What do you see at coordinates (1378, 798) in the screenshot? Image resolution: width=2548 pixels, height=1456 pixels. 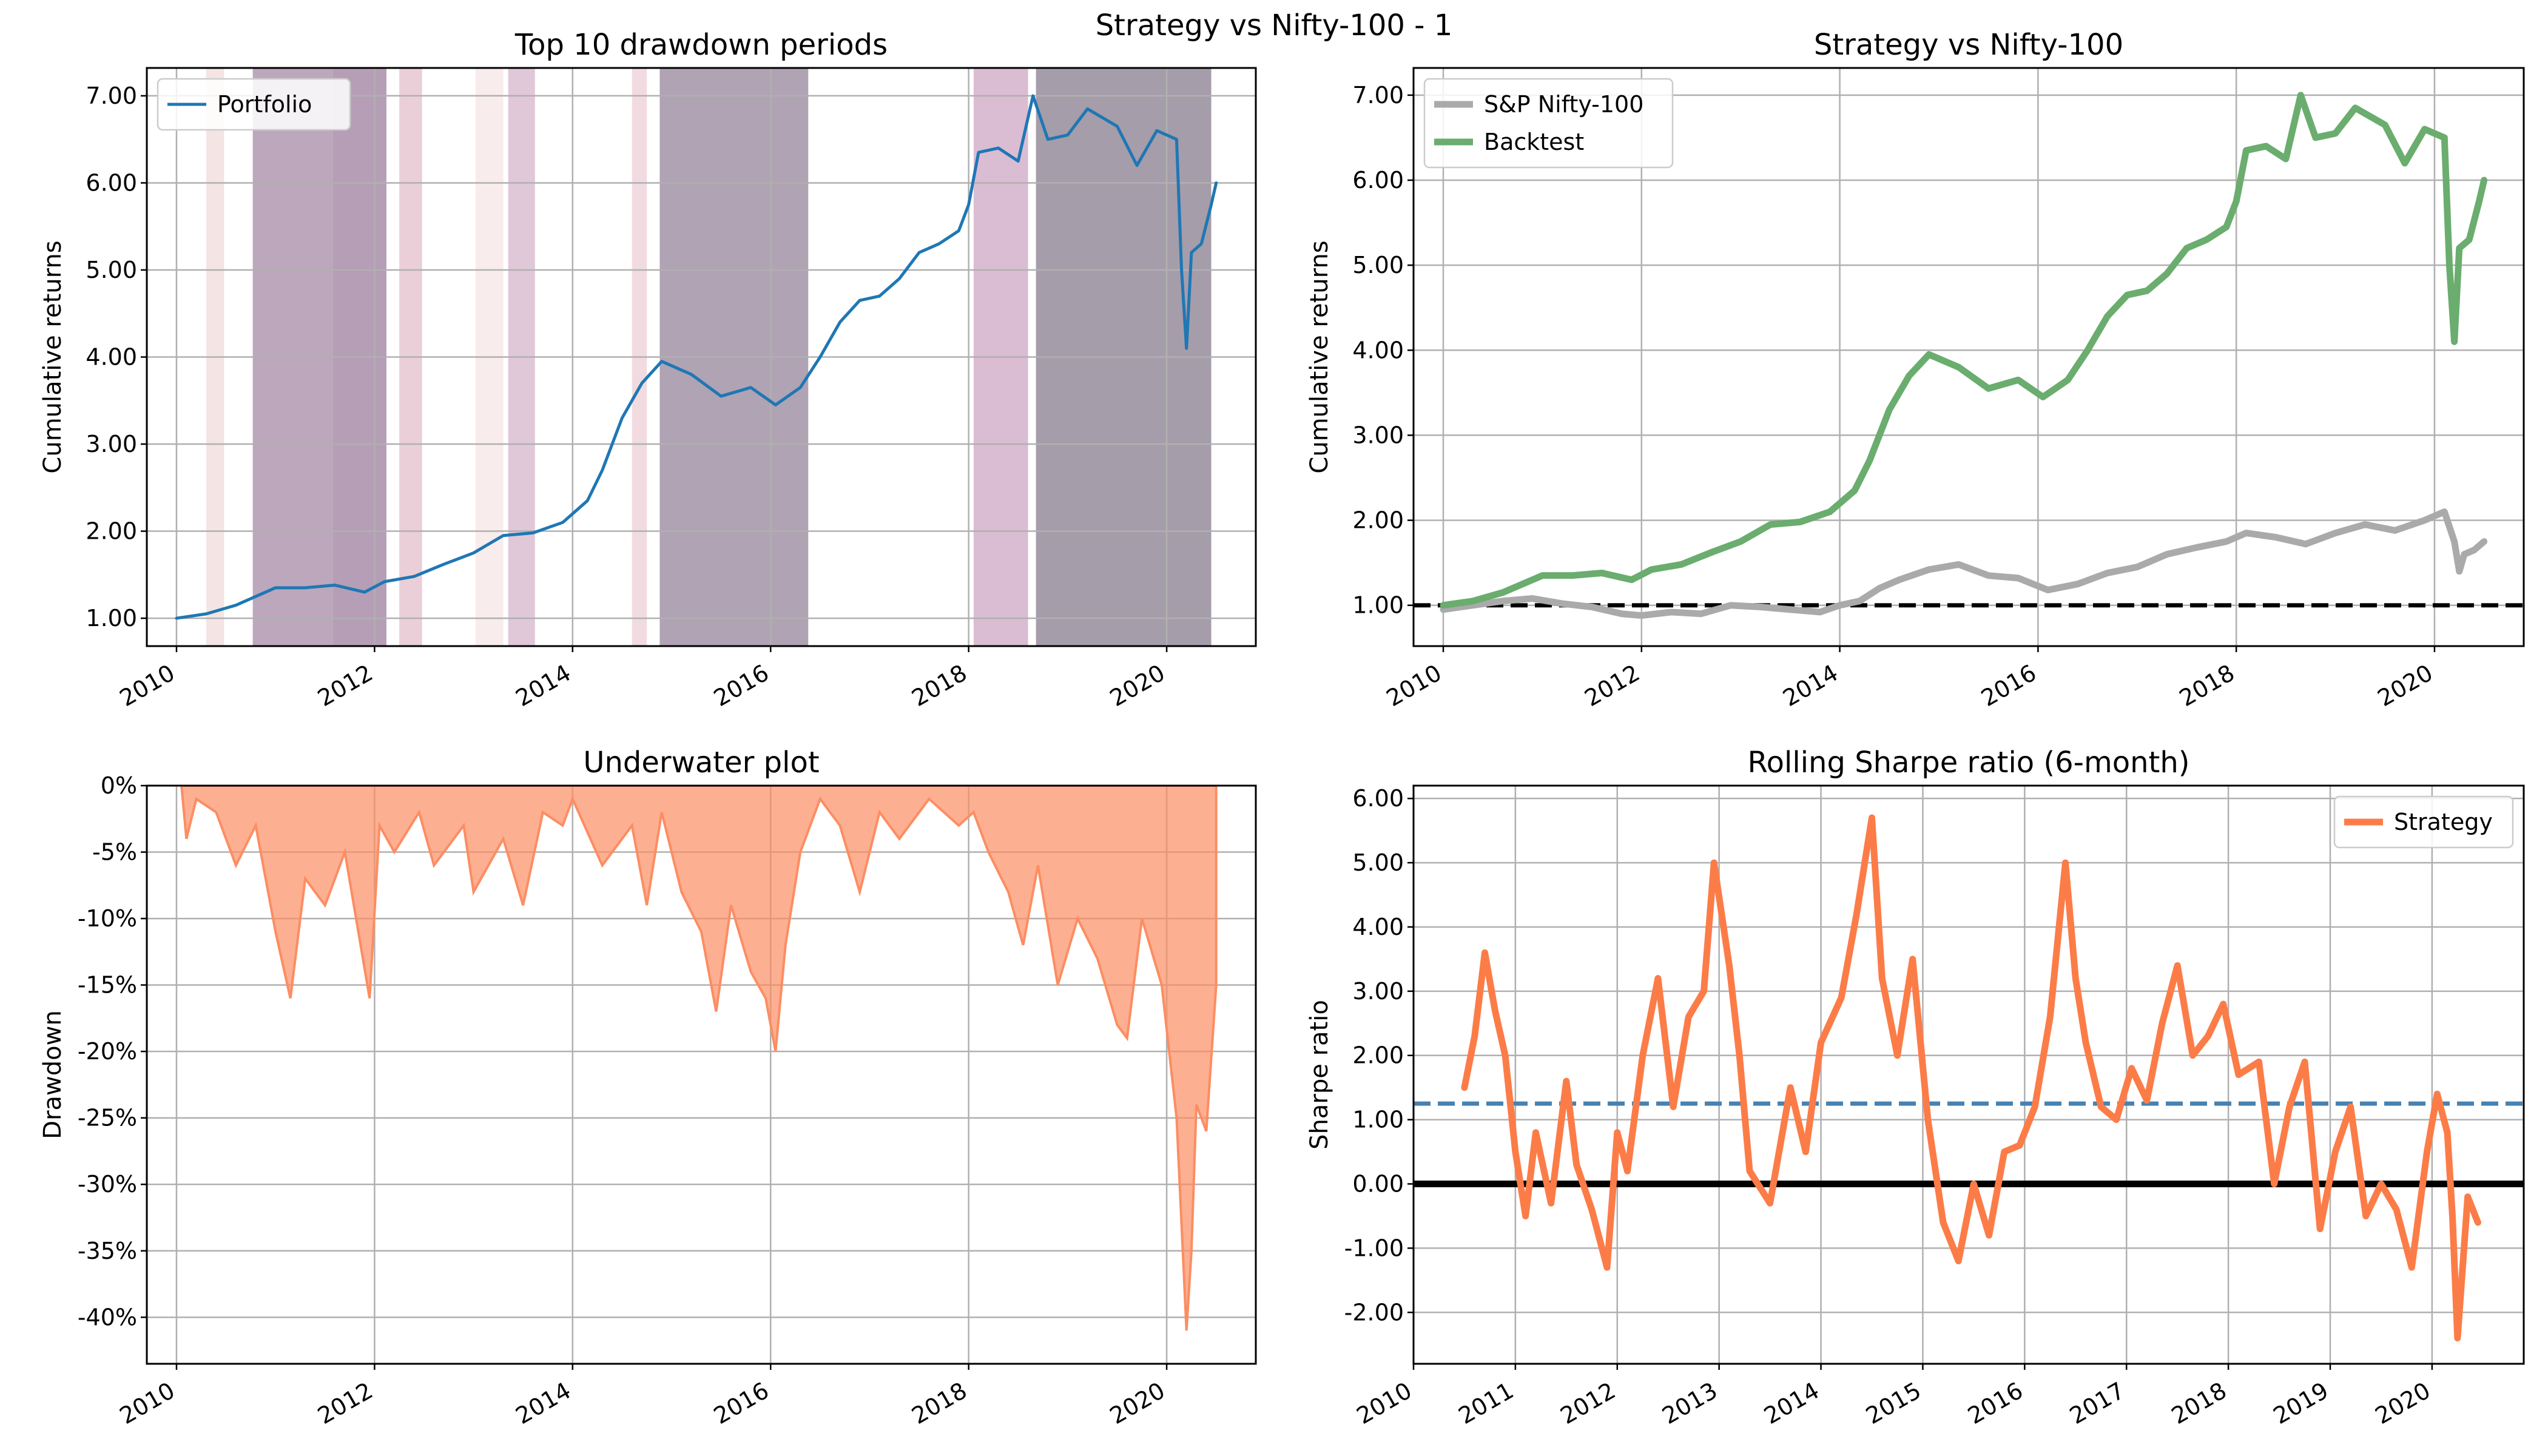 I see `rolling_sharpe-y-tick-label: 6.00` at bounding box center [1378, 798].